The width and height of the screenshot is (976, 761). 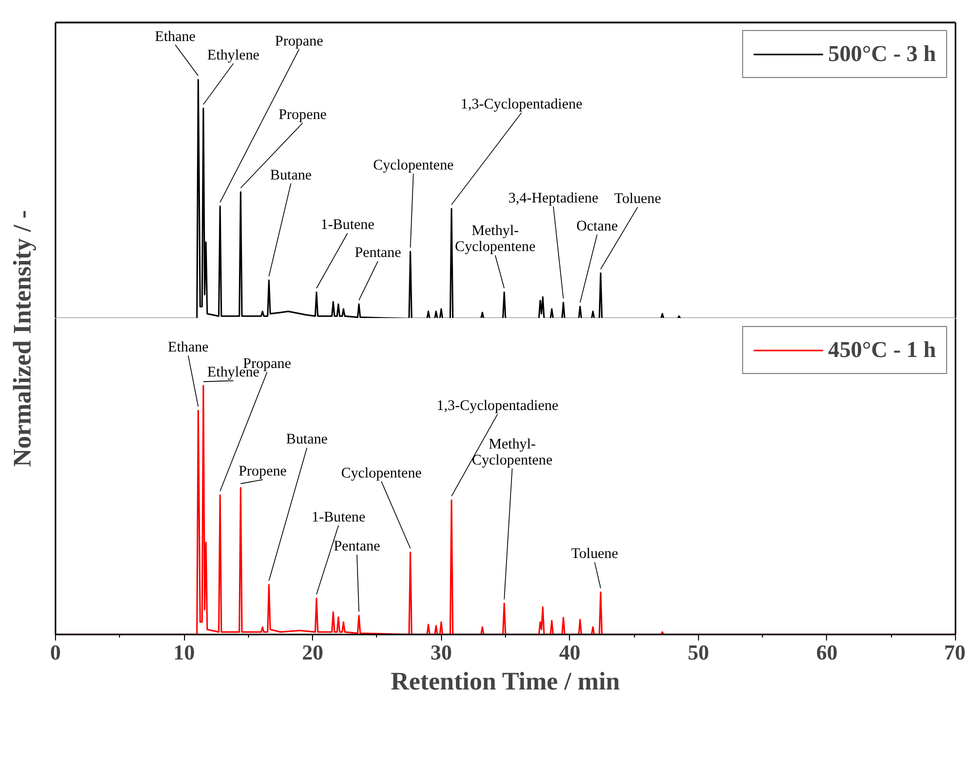 I want to click on x-tick-label: 10, so click(x=184, y=652).